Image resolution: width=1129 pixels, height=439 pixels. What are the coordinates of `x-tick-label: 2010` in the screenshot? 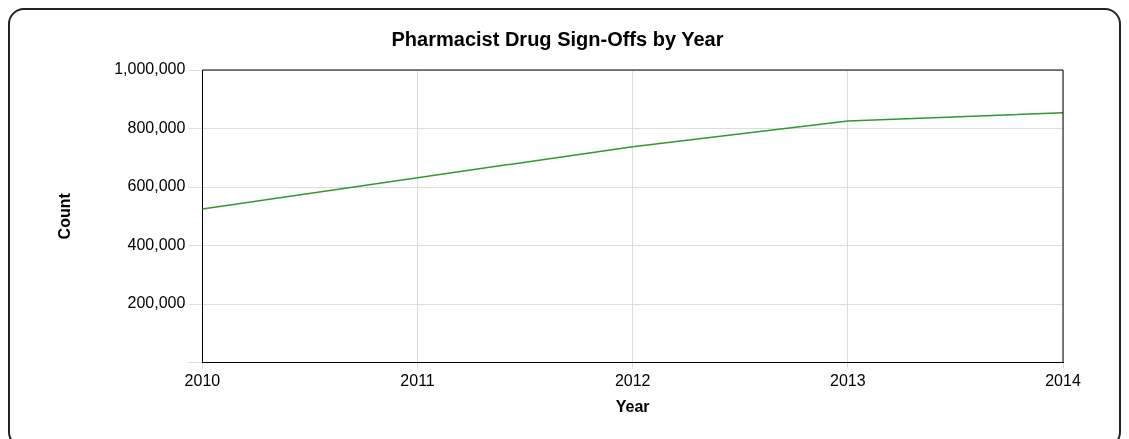 It's located at (202, 380).